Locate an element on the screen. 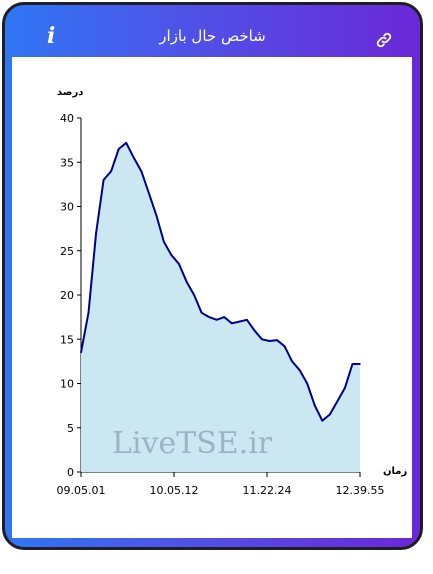 The height and width of the screenshot is (574, 433). y-tick-label: 25 is located at coordinates (67, 251).